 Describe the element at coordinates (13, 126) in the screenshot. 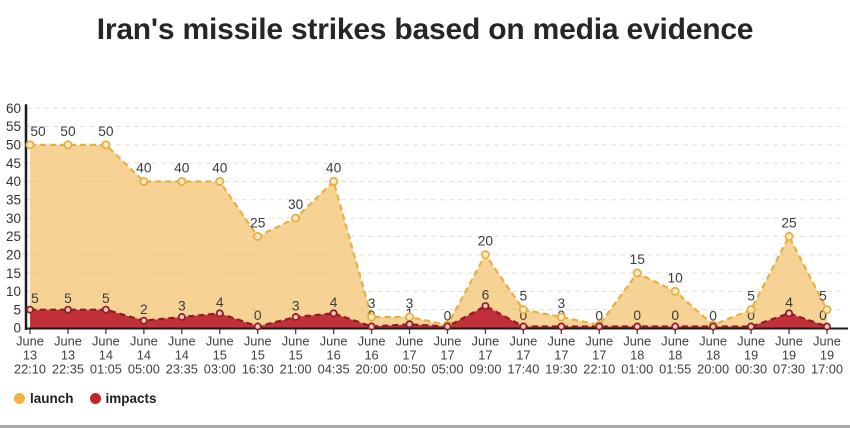

I see `svg-text: 55` at that location.